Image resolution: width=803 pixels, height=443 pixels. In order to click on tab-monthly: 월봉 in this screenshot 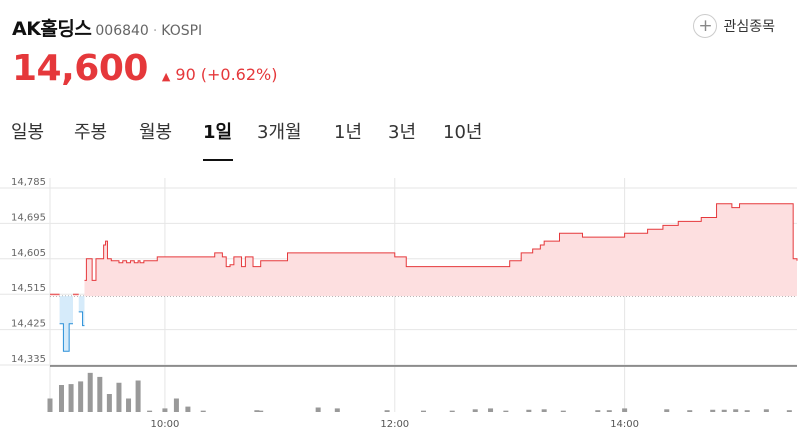, I will do `click(156, 132)`.